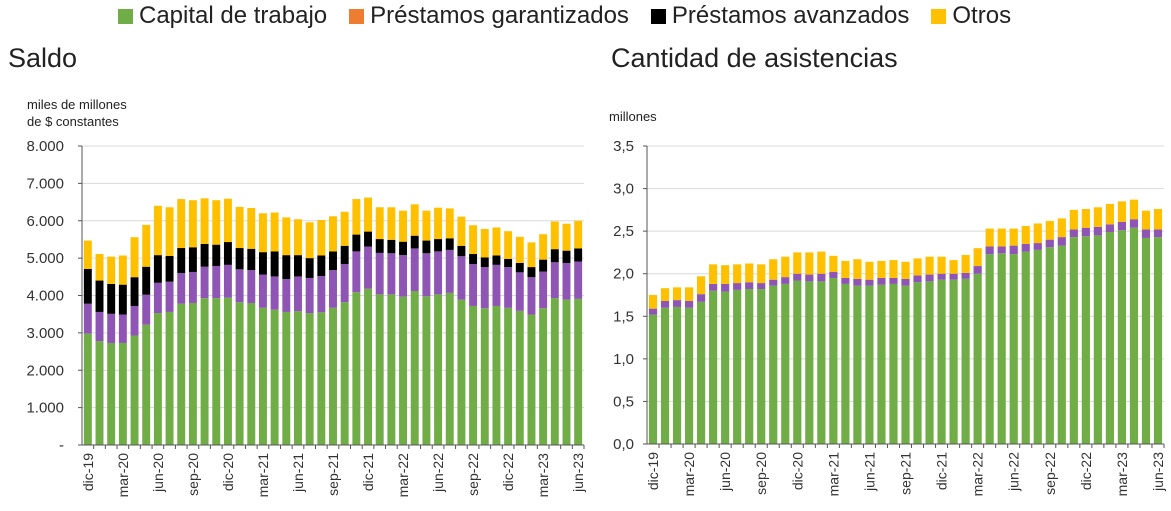 The image size is (1171, 511). Describe the element at coordinates (833, 474) in the screenshot. I see `x-tick-label: mar-21` at that location.